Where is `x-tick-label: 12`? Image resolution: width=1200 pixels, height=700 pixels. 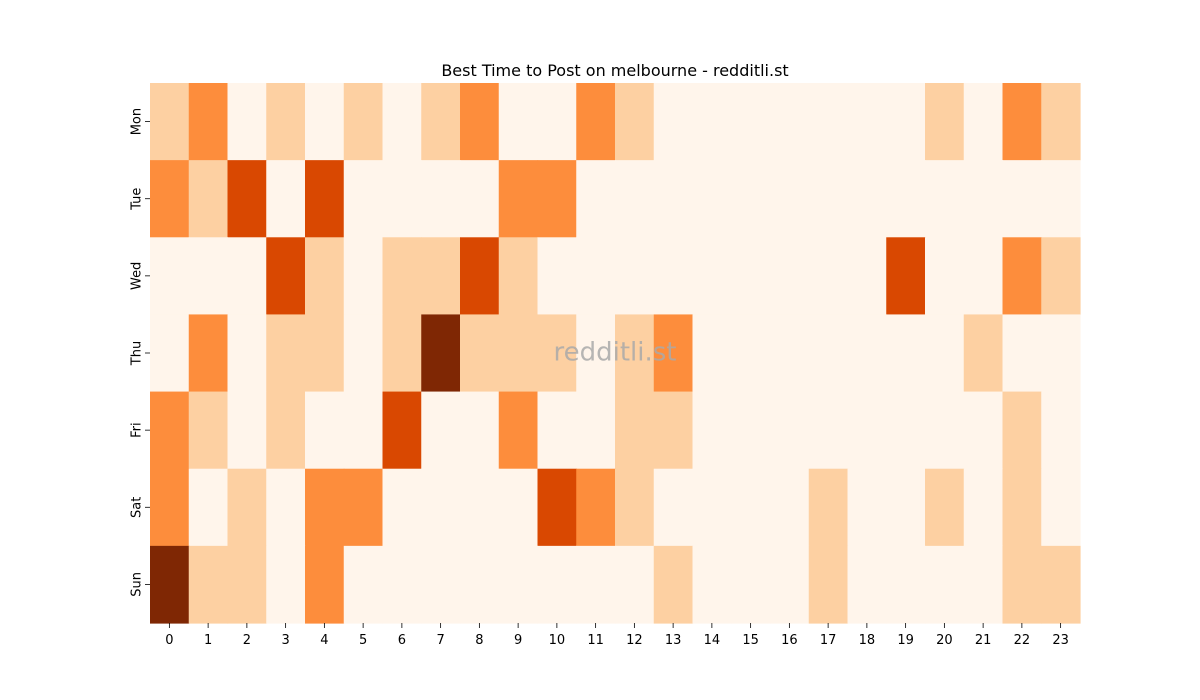 x-tick-label: 12 is located at coordinates (634, 640).